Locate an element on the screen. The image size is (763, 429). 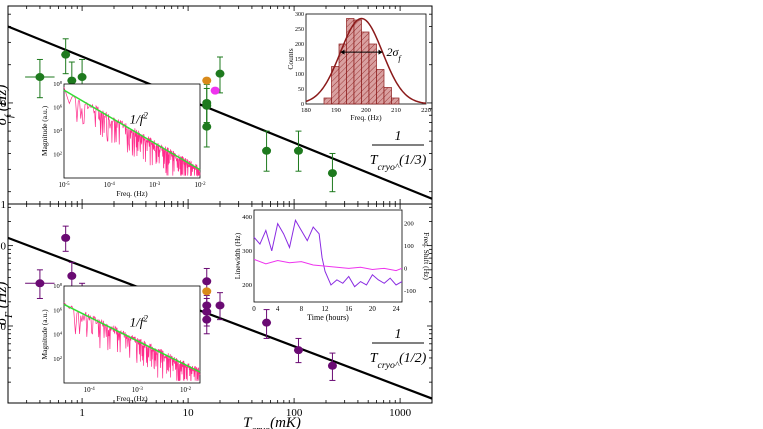
inset-y2-tick-label: -100 is located at coordinates (410, 291).